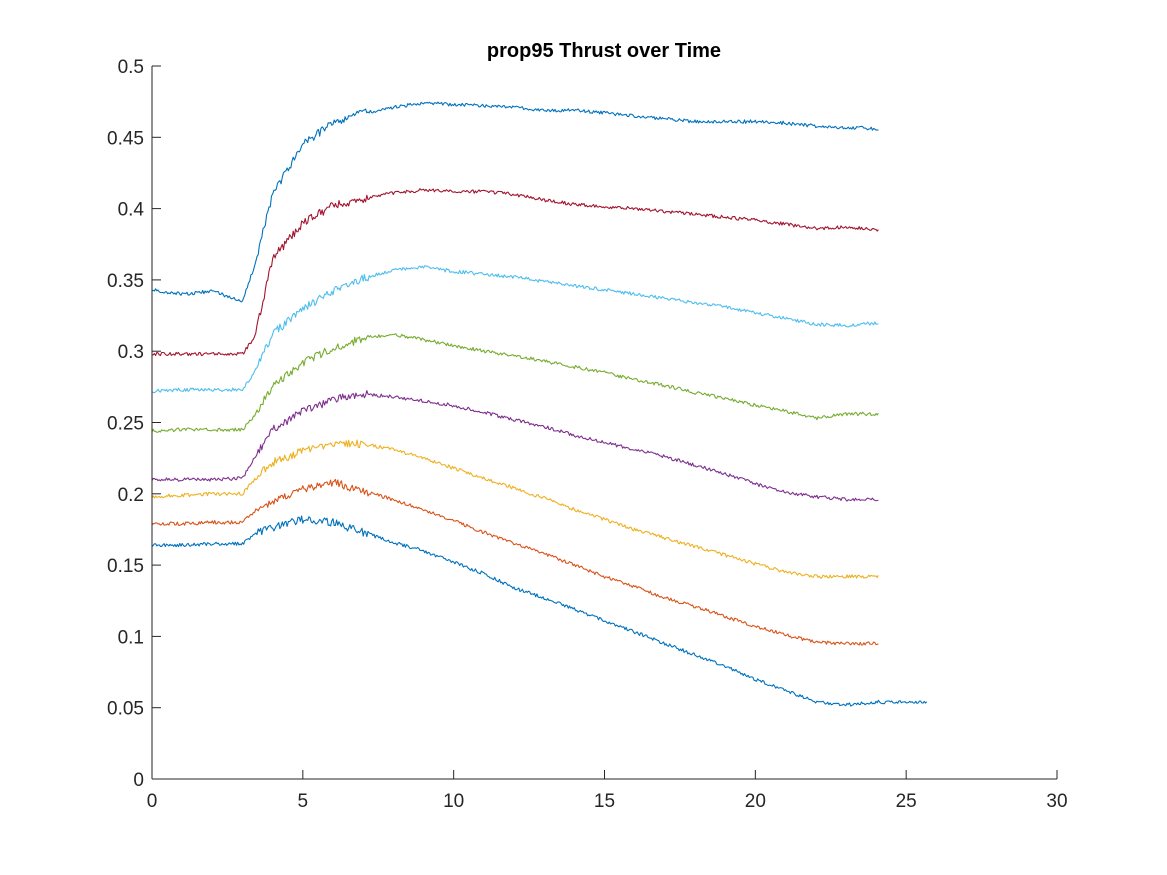  I want to click on x-tick-label: 0, so click(152, 801).